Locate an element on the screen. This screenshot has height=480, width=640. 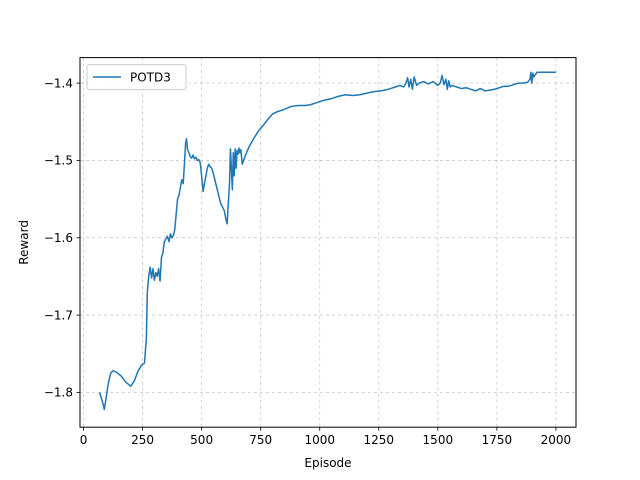
legend-box is located at coordinates (136, 77).